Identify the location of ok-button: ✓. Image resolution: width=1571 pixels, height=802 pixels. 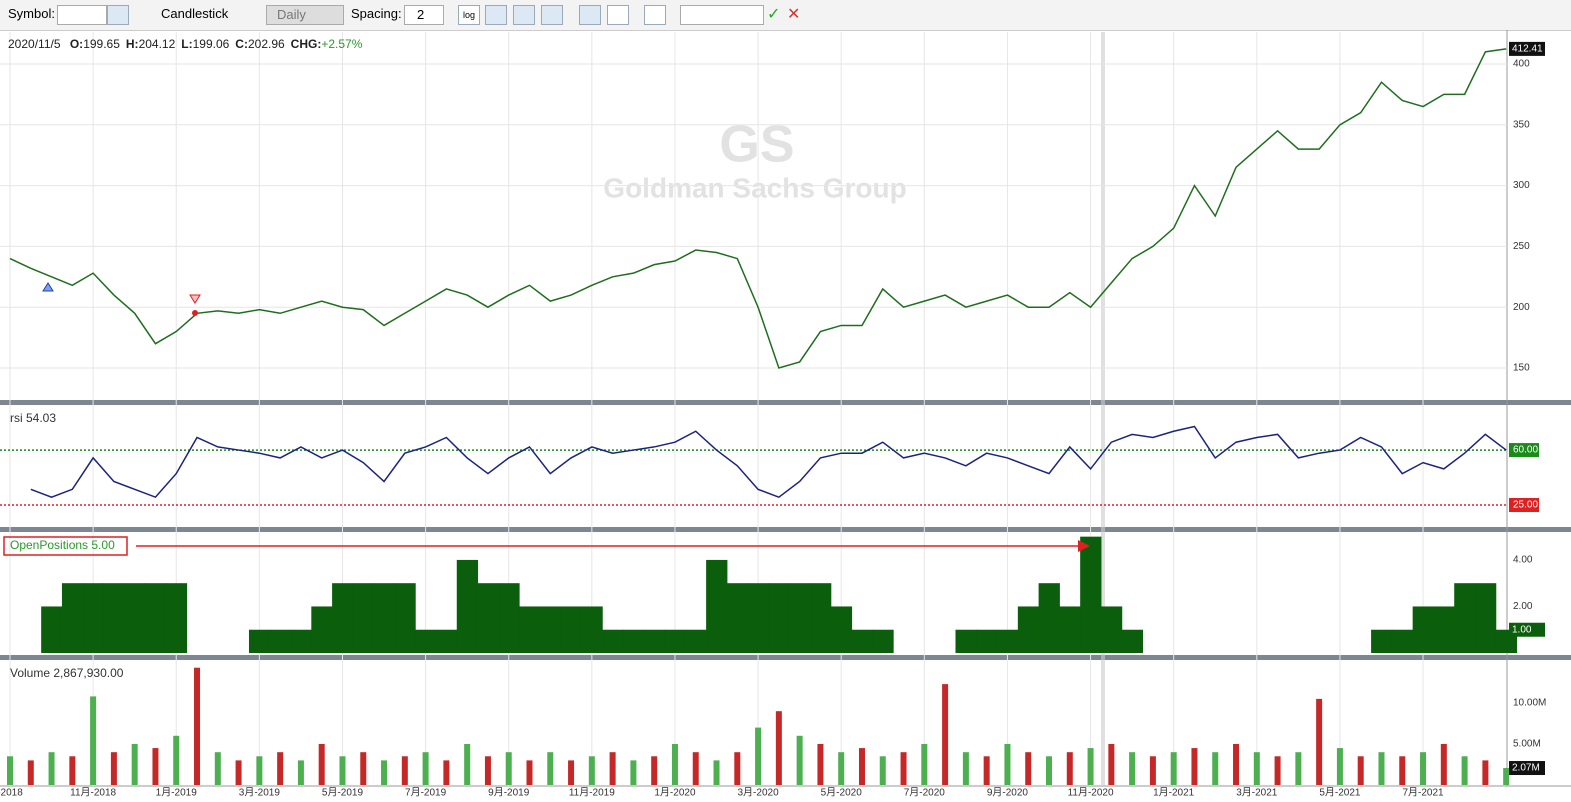
(774, 14).